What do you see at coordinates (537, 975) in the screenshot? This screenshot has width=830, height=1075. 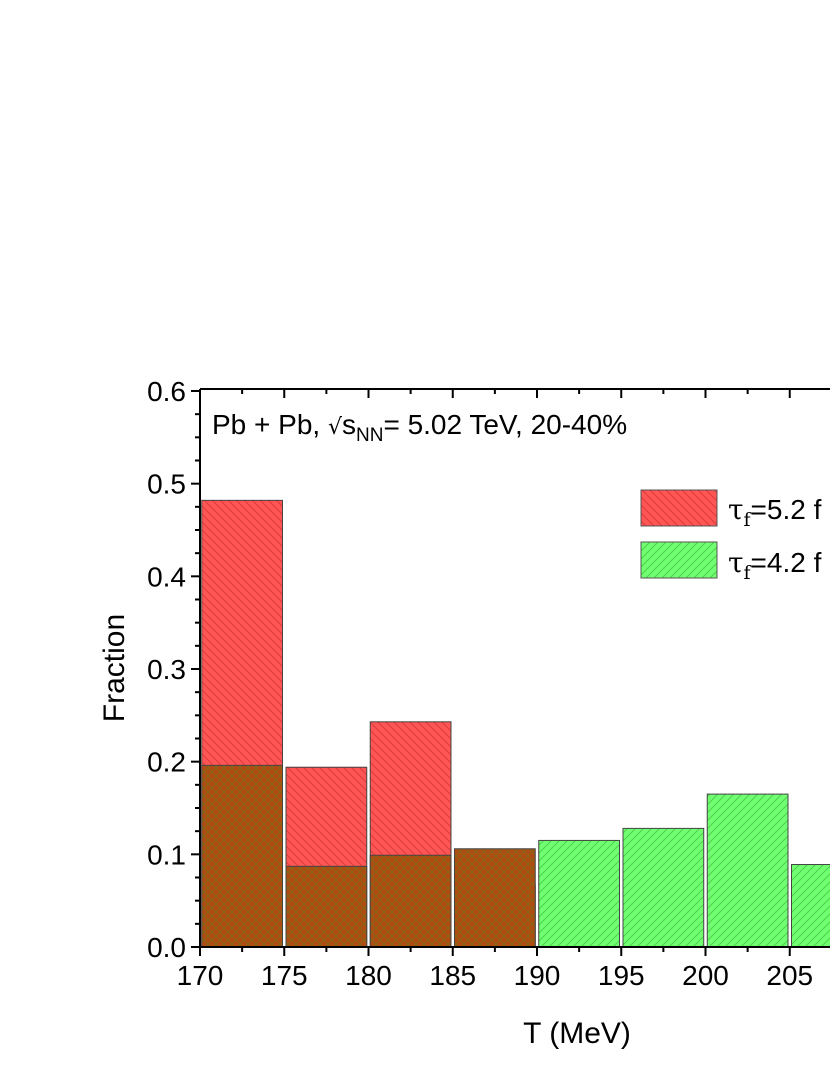 I see `x-tick-label-190: 190` at bounding box center [537, 975].